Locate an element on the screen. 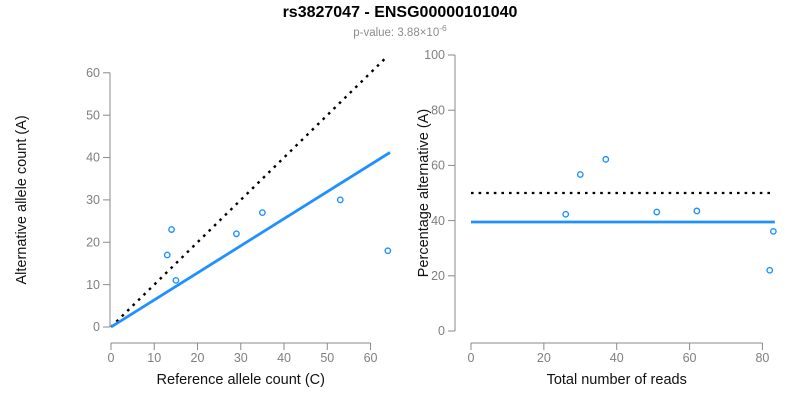 The width and height of the screenshot is (800, 400). y-axis-title: Percentage alternative (A) is located at coordinates (424, 193).